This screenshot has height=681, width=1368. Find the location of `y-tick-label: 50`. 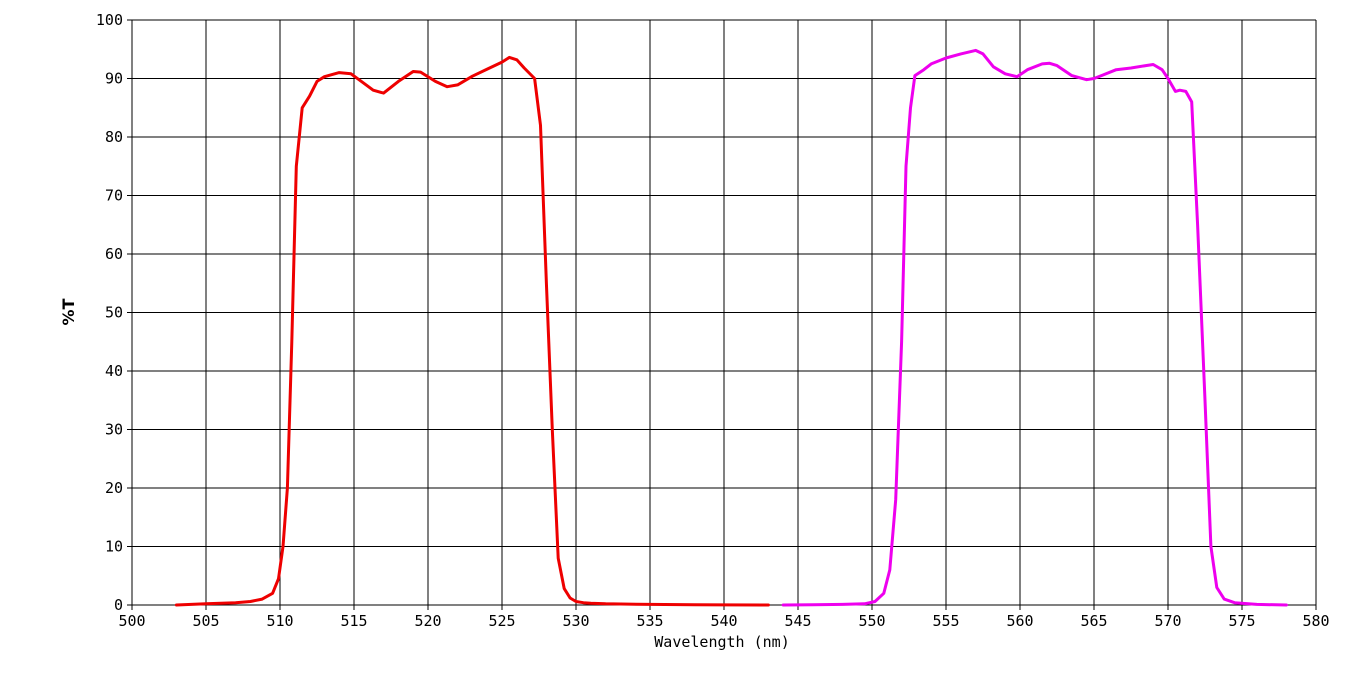

y-tick-label: 50 is located at coordinates (114, 313).